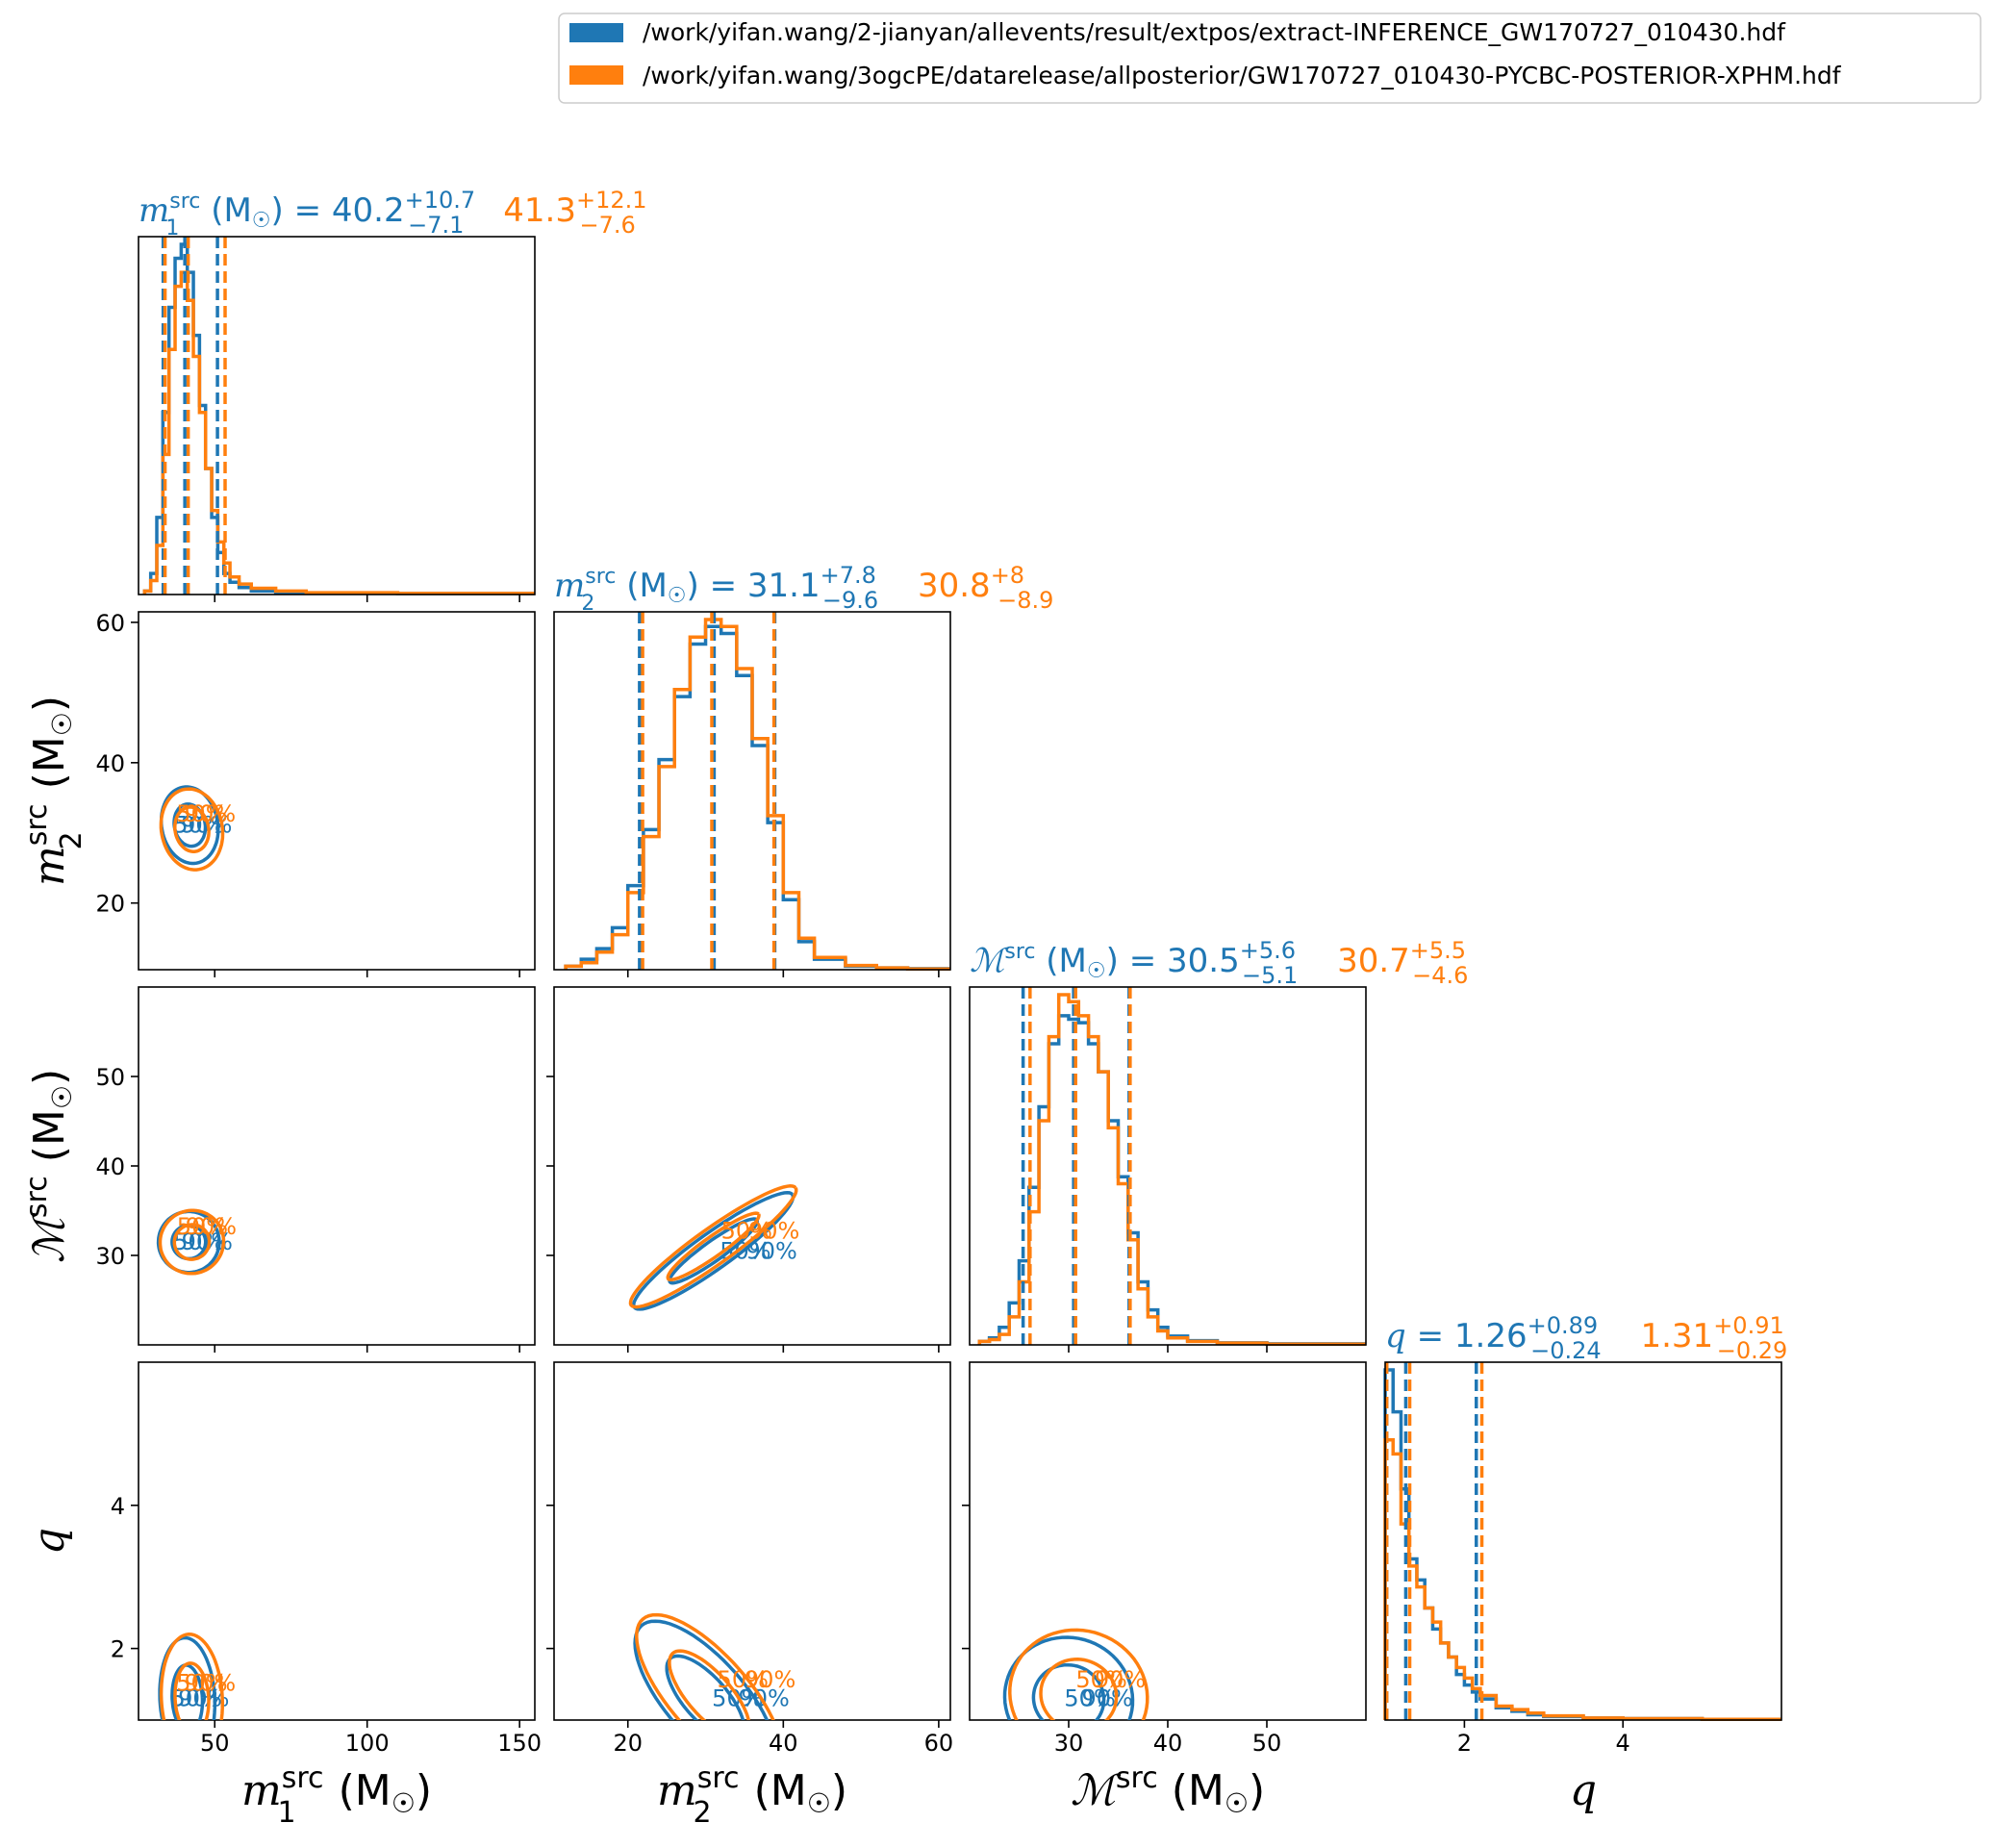  What do you see at coordinates (1464, 1743) in the screenshot?
I see `x-tick-label-q: 2` at bounding box center [1464, 1743].